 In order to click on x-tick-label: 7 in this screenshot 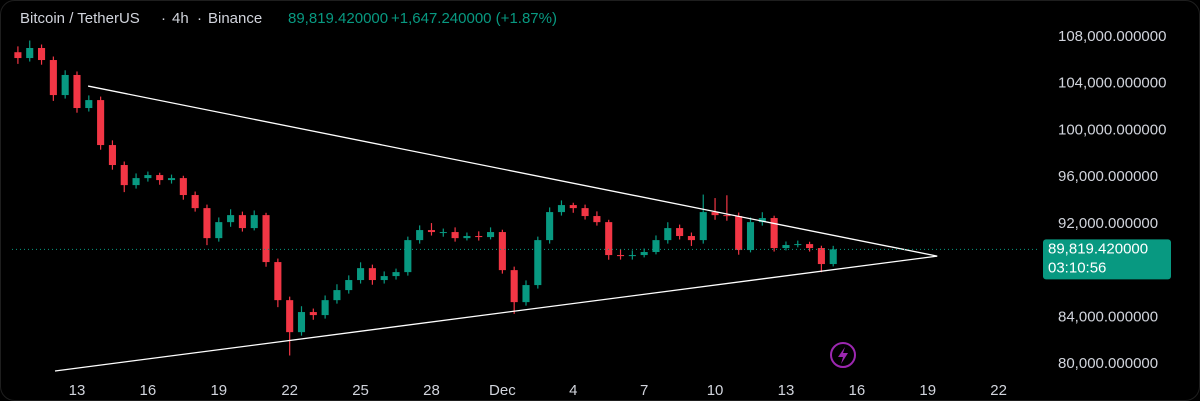, I will do `click(644, 390)`.